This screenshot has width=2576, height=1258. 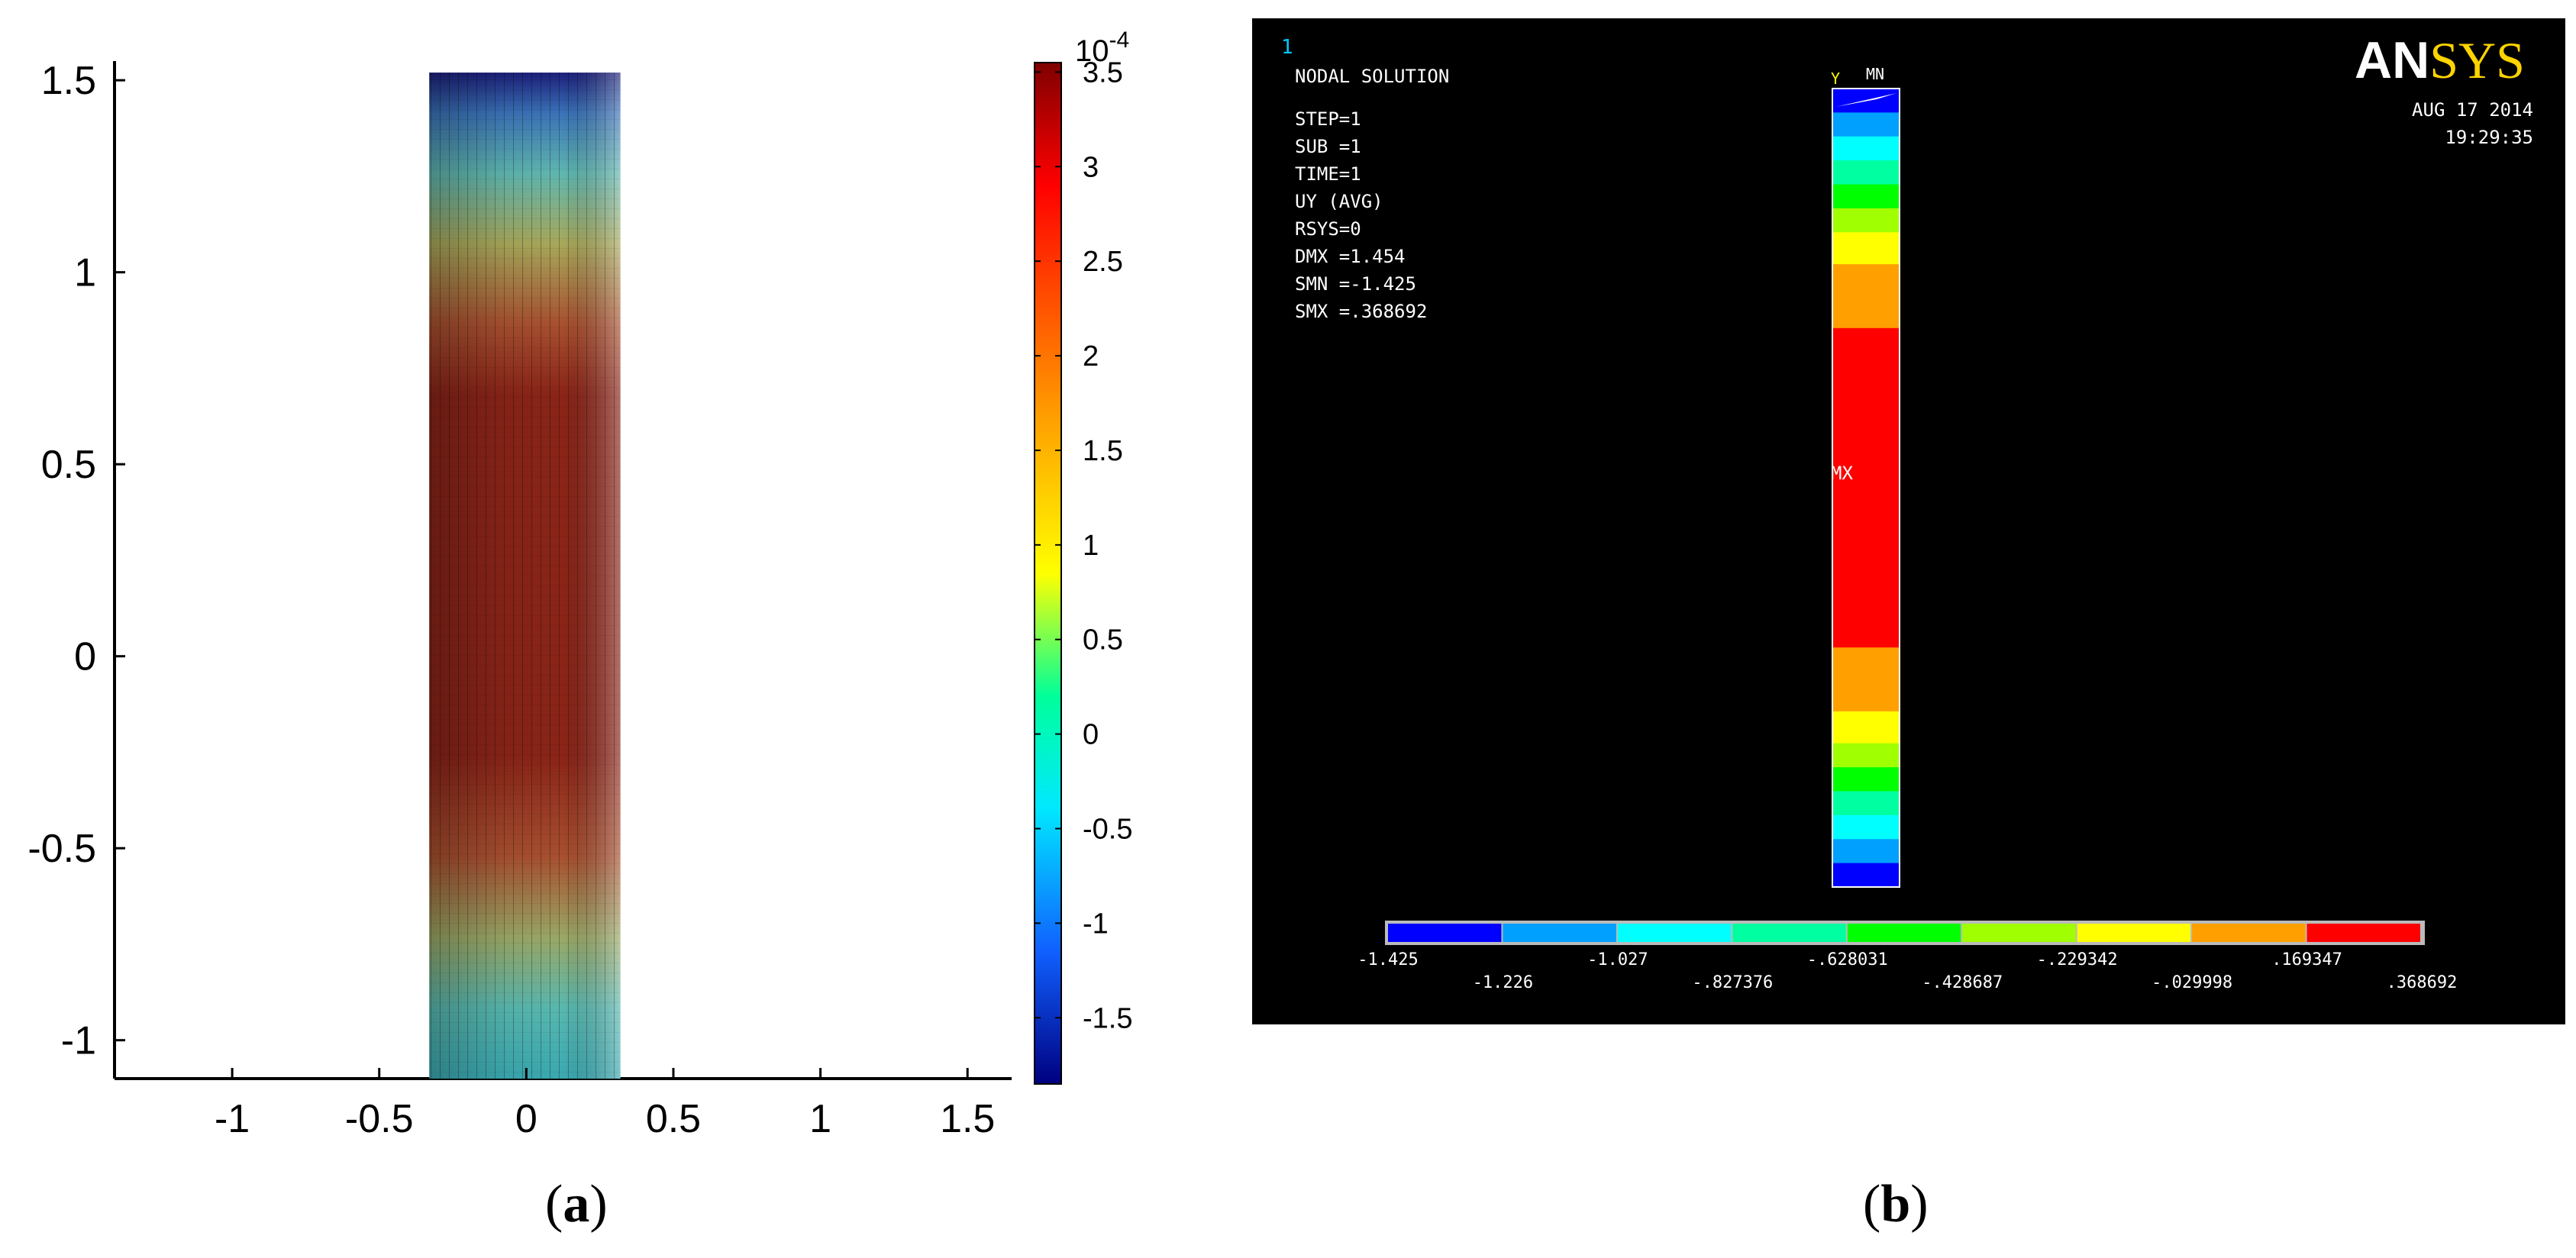 I want to click on colorbar-tick-label: -1.5, so click(x=1107, y=1018).